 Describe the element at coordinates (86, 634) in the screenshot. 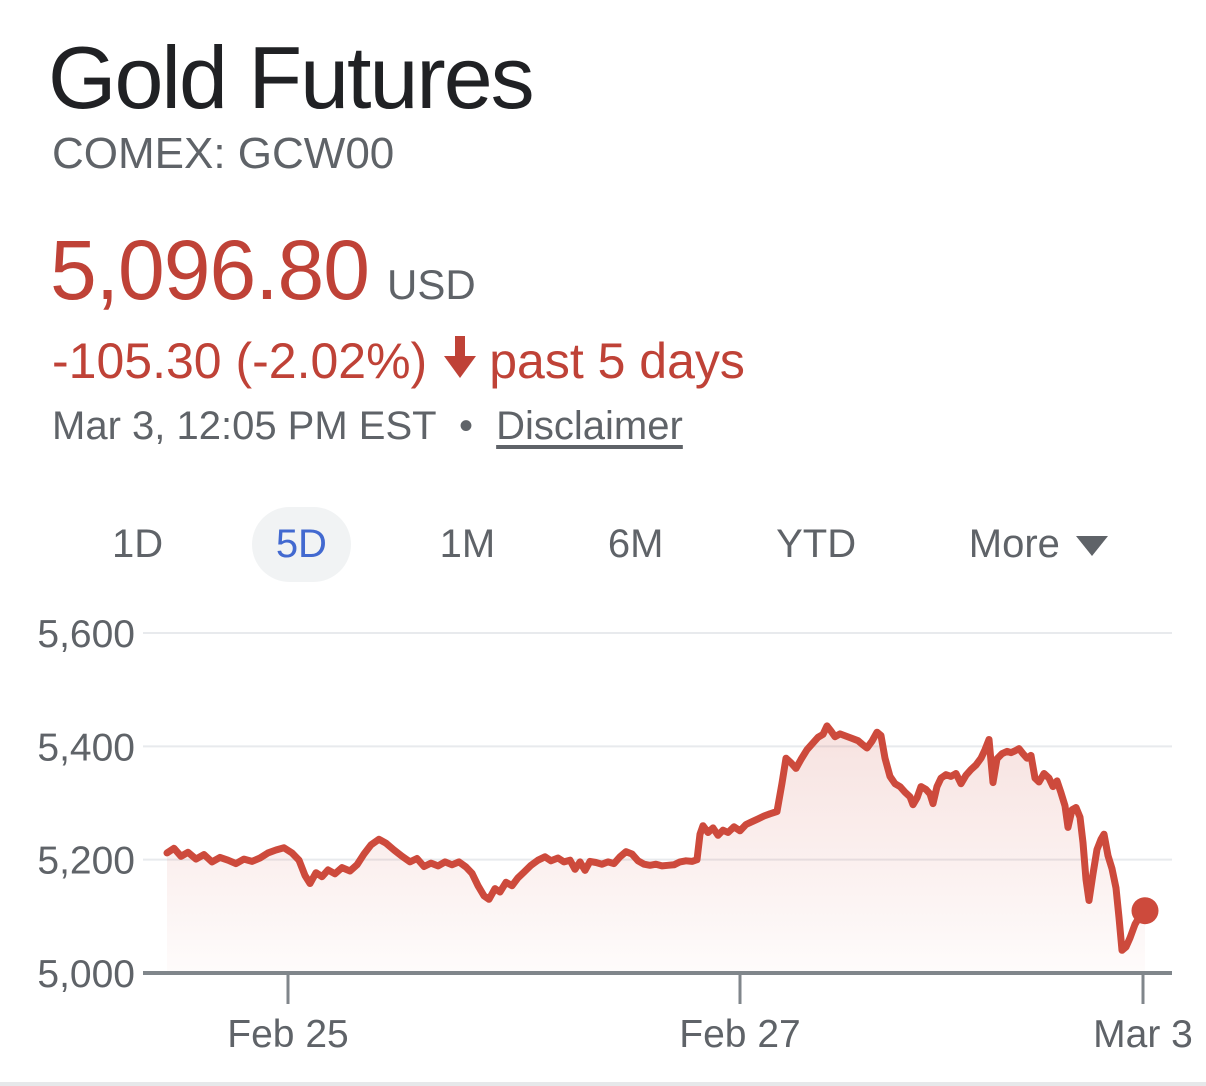

I see `y-axis-label: 5,600` at that location.